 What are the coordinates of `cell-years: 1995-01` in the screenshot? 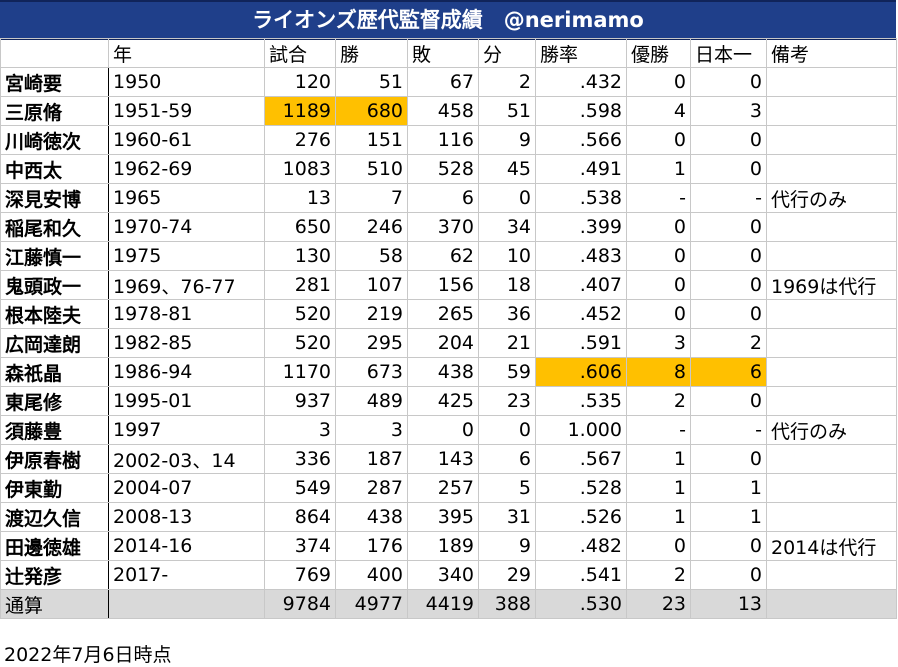 It's located at (186, 401).